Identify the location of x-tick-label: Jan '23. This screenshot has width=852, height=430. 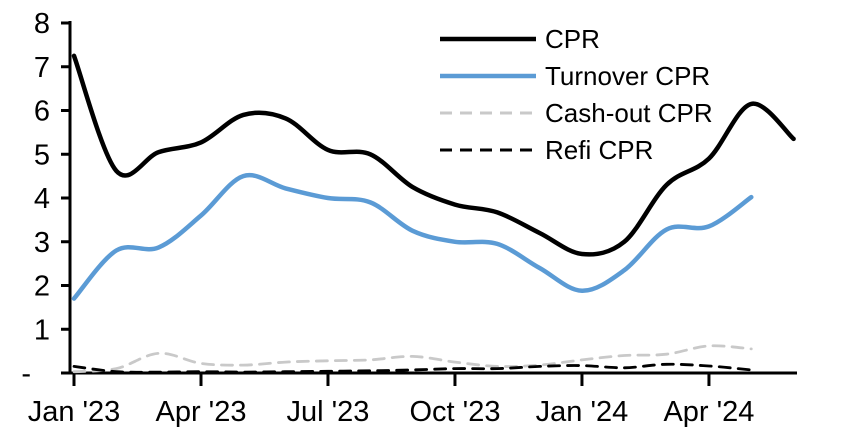
(74, 412).